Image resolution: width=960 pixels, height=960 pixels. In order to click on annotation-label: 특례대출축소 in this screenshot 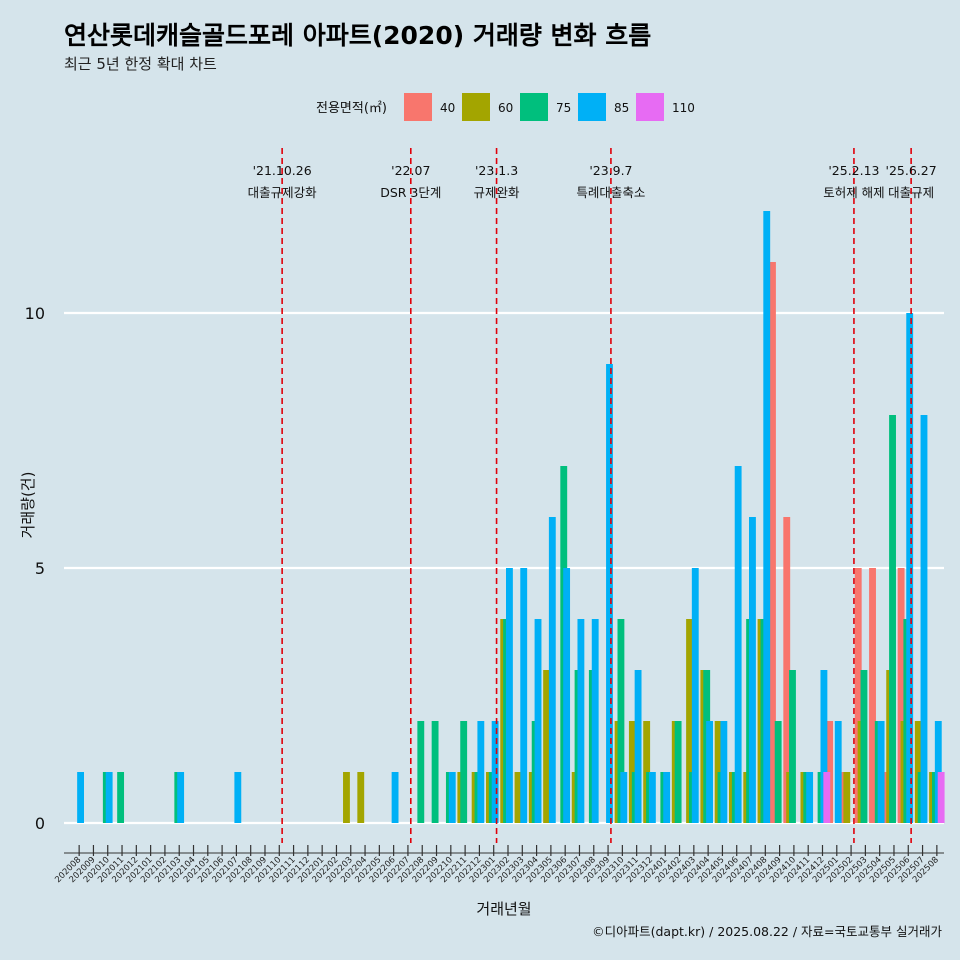, I will do `click(610, 192)`.